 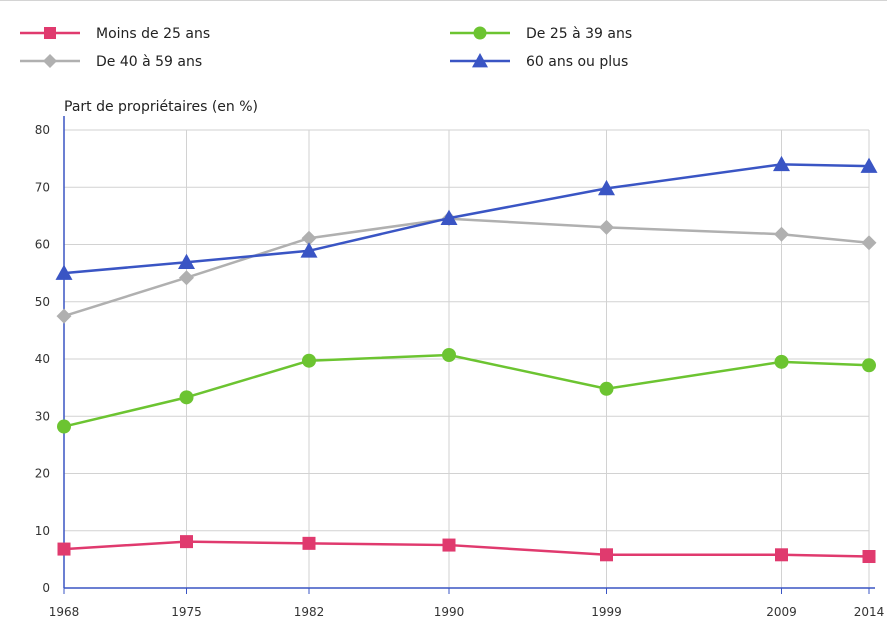 What do you see at coordinates (46, 588) in the screenshot?
I see `y-tick-label: 0` at bounding box center [46, 588].